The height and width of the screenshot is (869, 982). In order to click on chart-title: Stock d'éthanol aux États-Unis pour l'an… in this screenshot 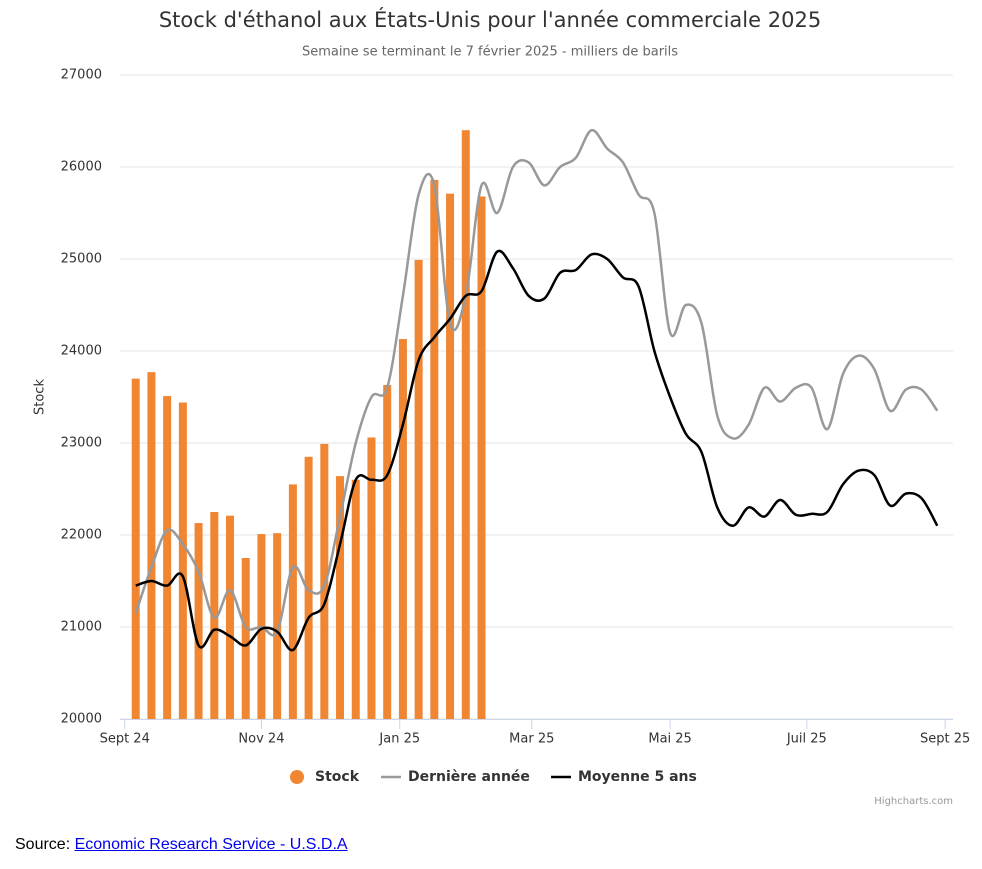, I will do `click(490, 19)`.